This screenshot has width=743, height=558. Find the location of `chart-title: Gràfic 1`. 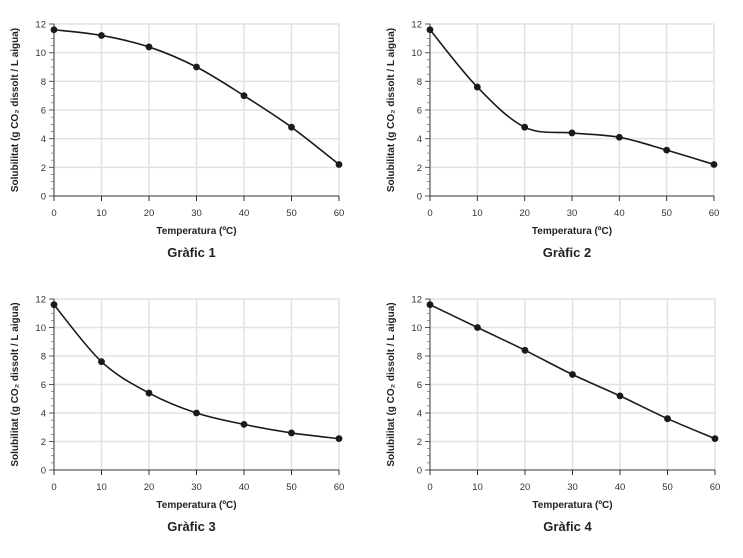

chart-title: Gràfic 1 is located at coordinates (191, 252).